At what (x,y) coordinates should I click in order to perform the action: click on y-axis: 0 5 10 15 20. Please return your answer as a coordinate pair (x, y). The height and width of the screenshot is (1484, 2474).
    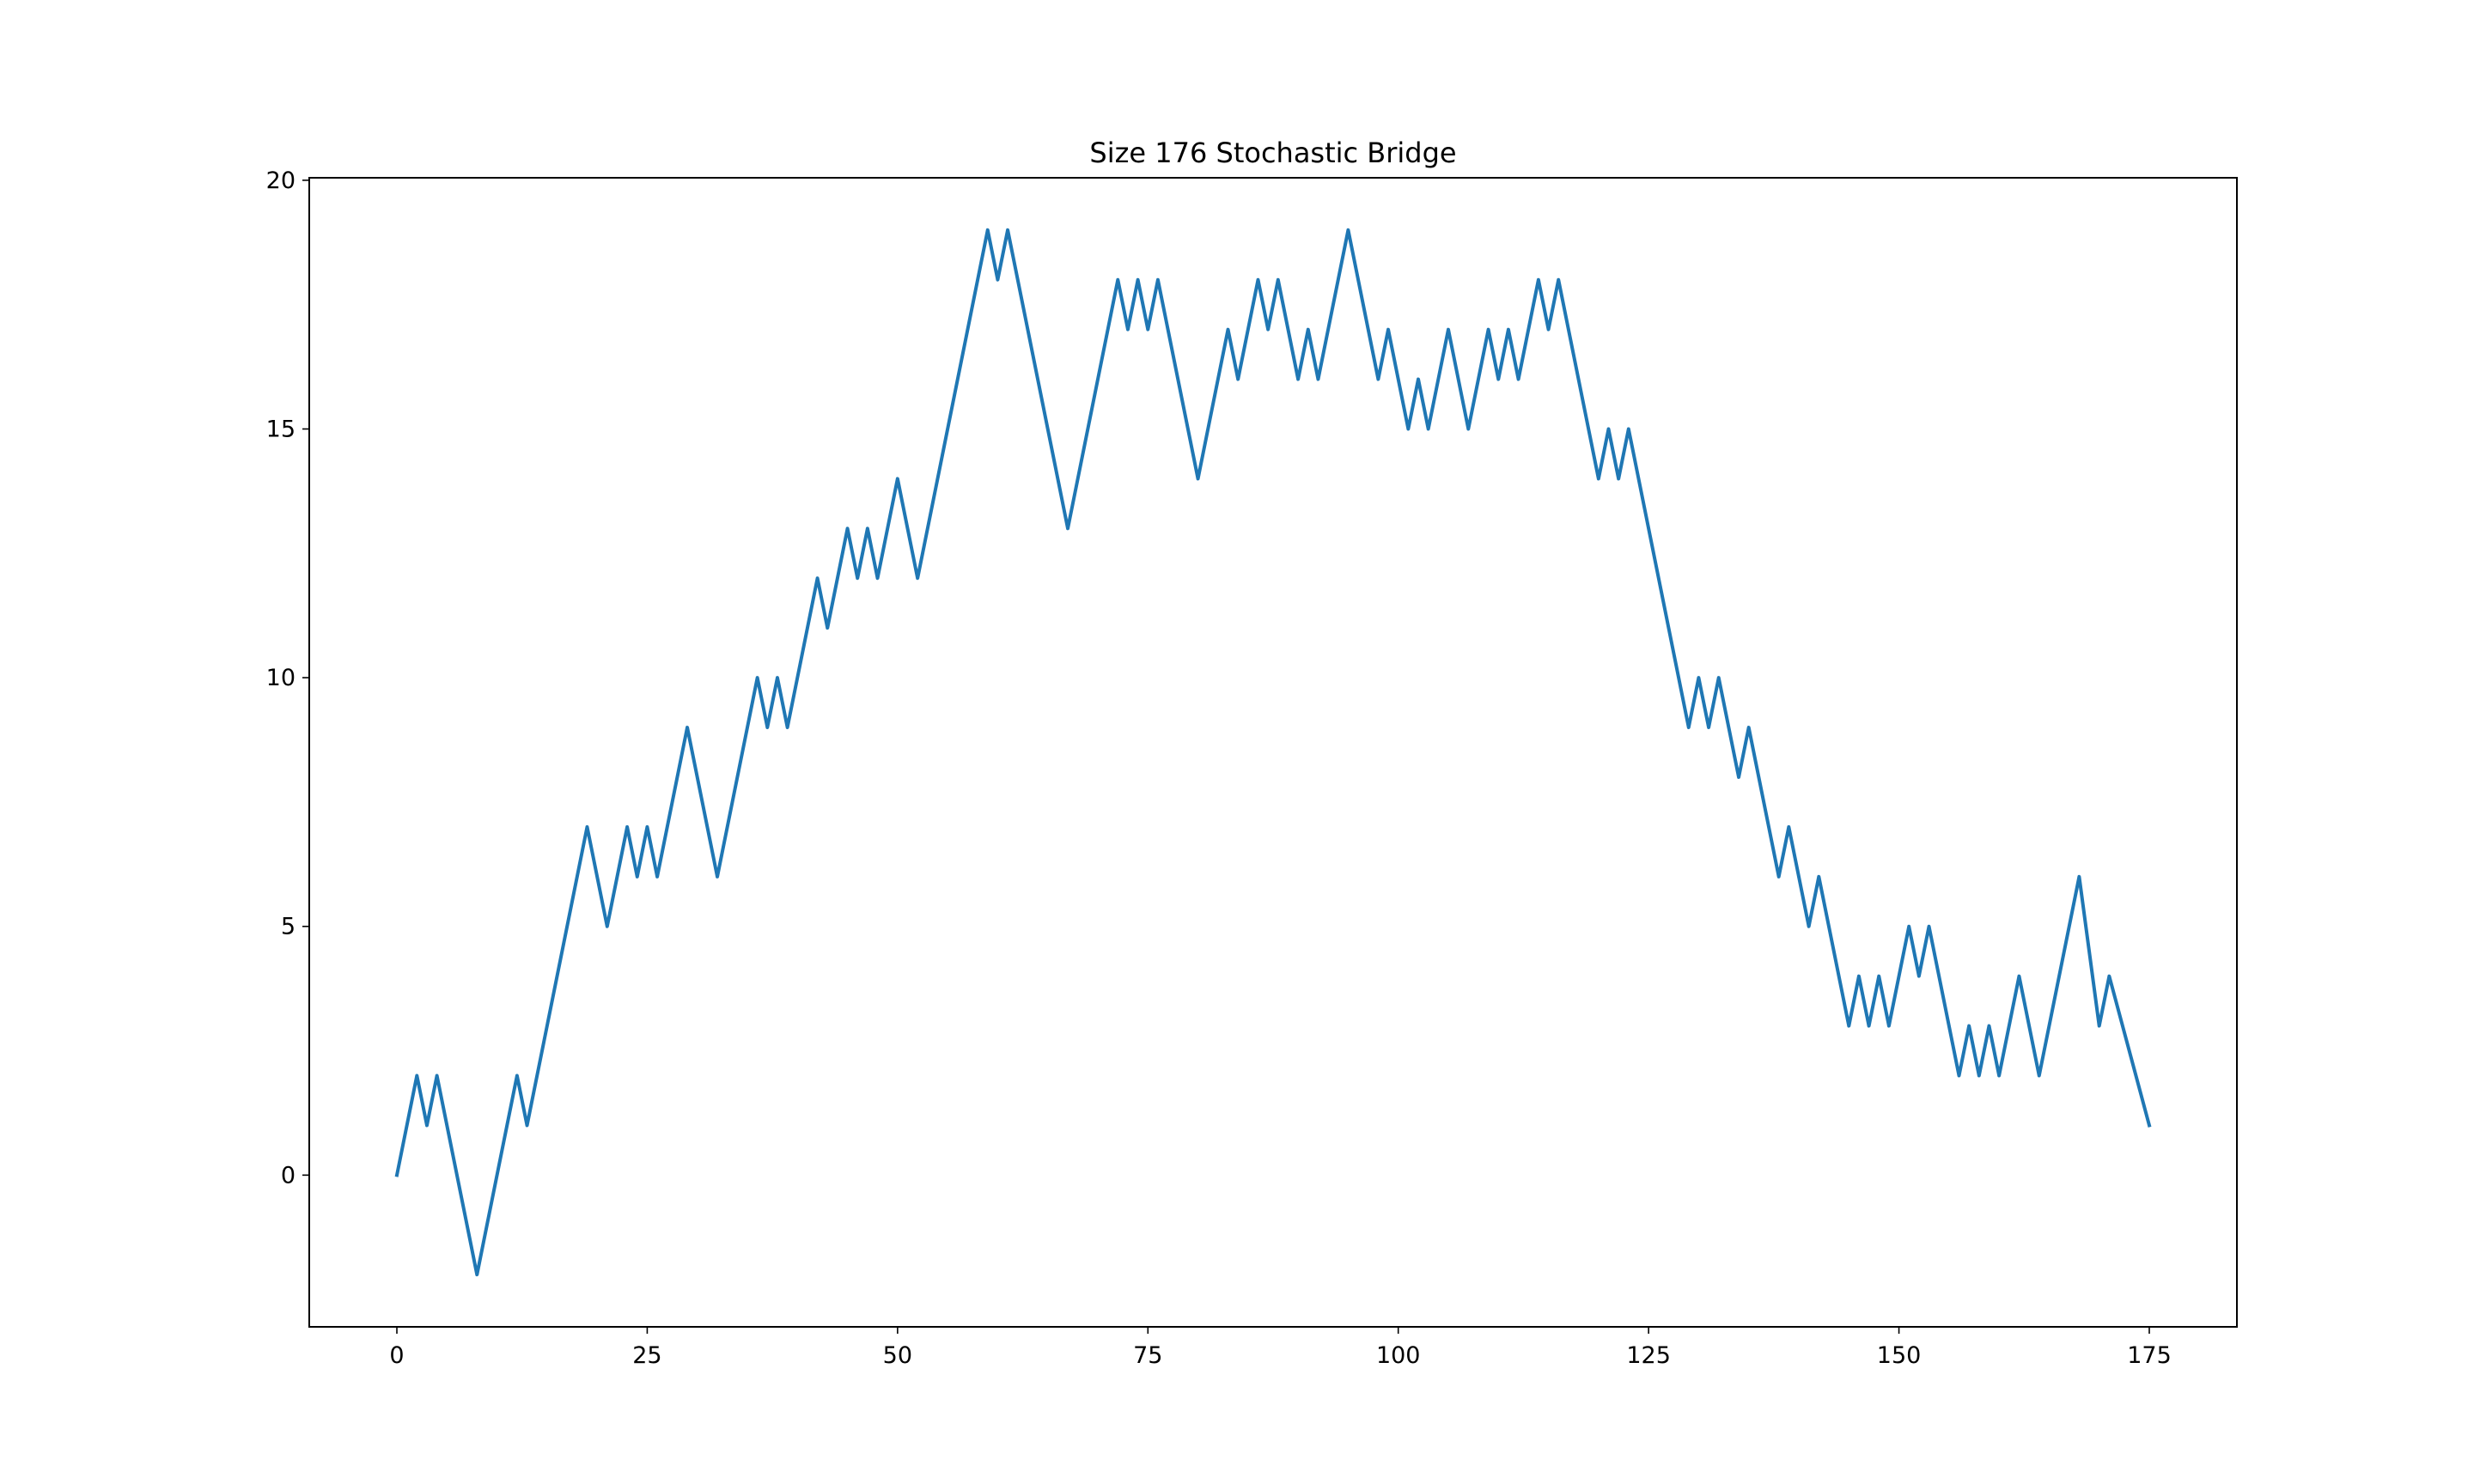
    Looking at the image, I should click on (287, 678).